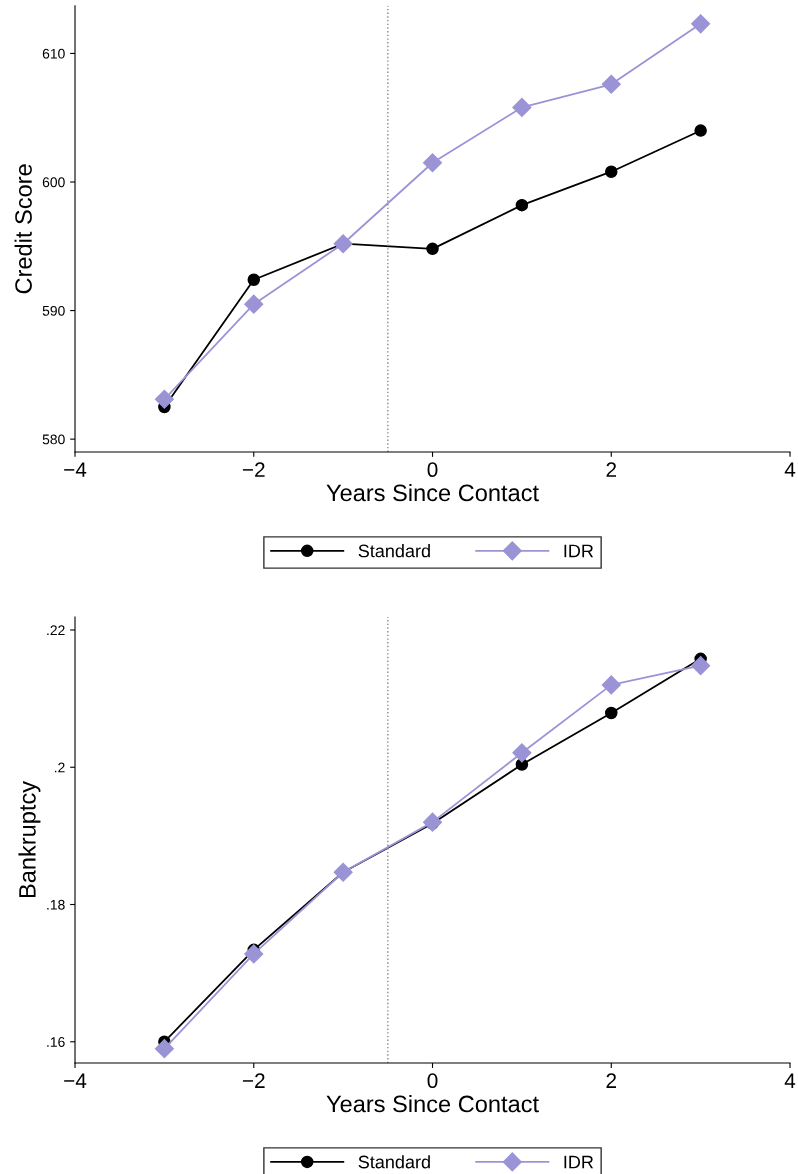 The height and width of the screenshot is (1174, 798). What do you see at coordinates (23, 229) in the screenshot?
I see `y-axis-title: Credit Score` at bounding box center [23, 229].